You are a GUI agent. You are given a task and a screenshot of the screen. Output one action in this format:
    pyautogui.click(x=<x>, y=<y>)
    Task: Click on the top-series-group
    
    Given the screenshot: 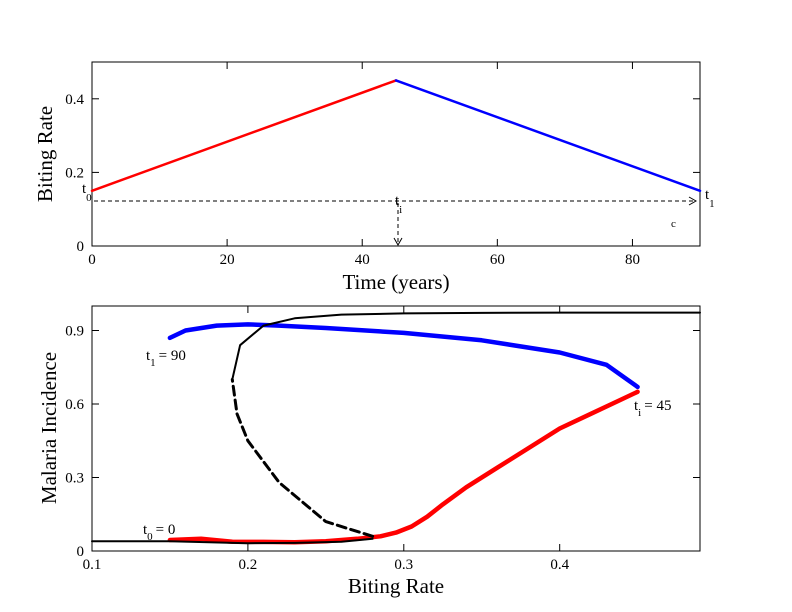 What is the action you would take?
    pyautogui.click(x=396, y=136)
    